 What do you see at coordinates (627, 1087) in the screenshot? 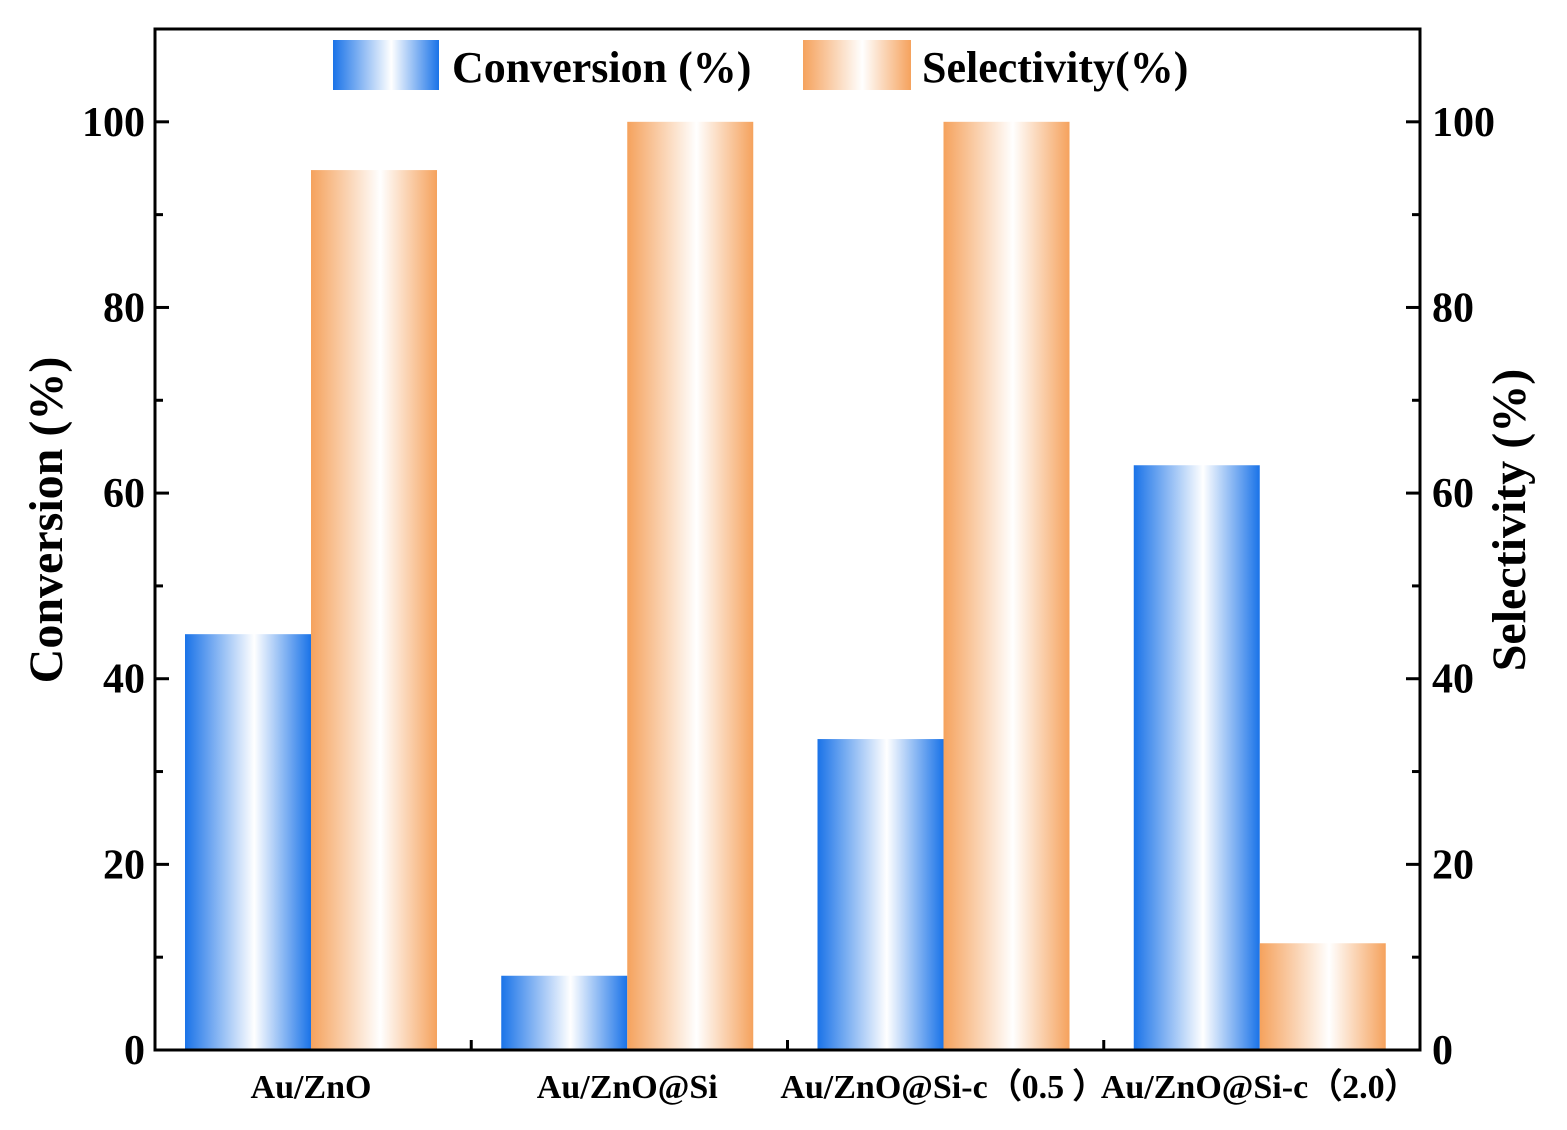
I see `x-tick-label: Au/ZnO@Si` at bounding box center [627, 1087].